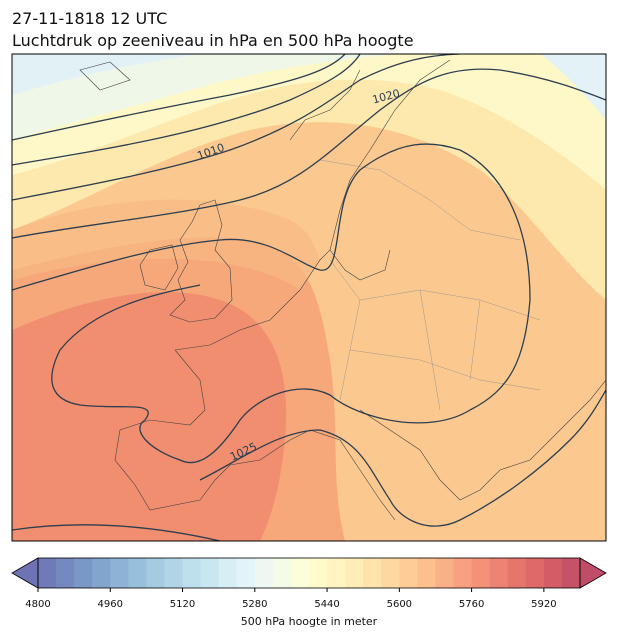 This screenshot has width=618, height=639. What do you see at coordinates (471, 604) in the screenshot?
I see `colorbar-tick-label: 5760` at bounding box center [471, 604].